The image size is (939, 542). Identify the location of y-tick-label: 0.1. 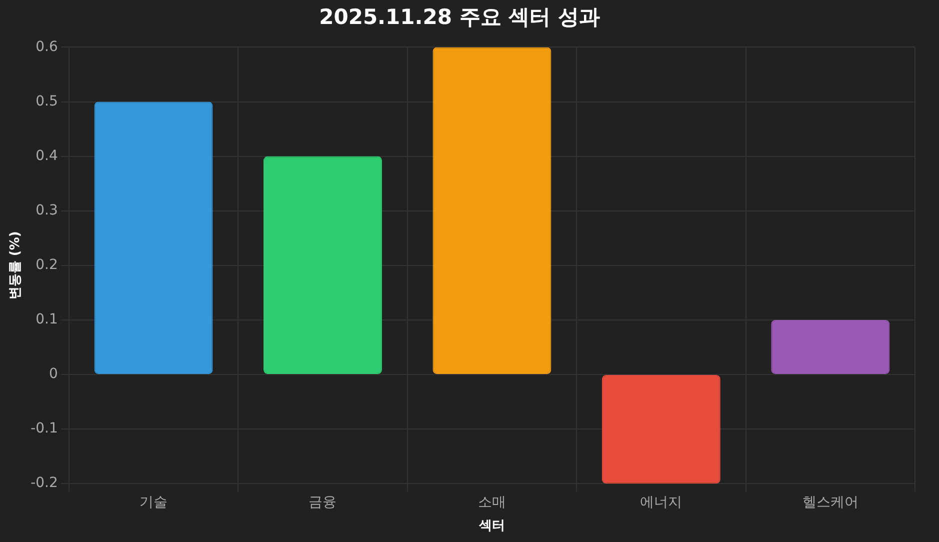
(47, 320).